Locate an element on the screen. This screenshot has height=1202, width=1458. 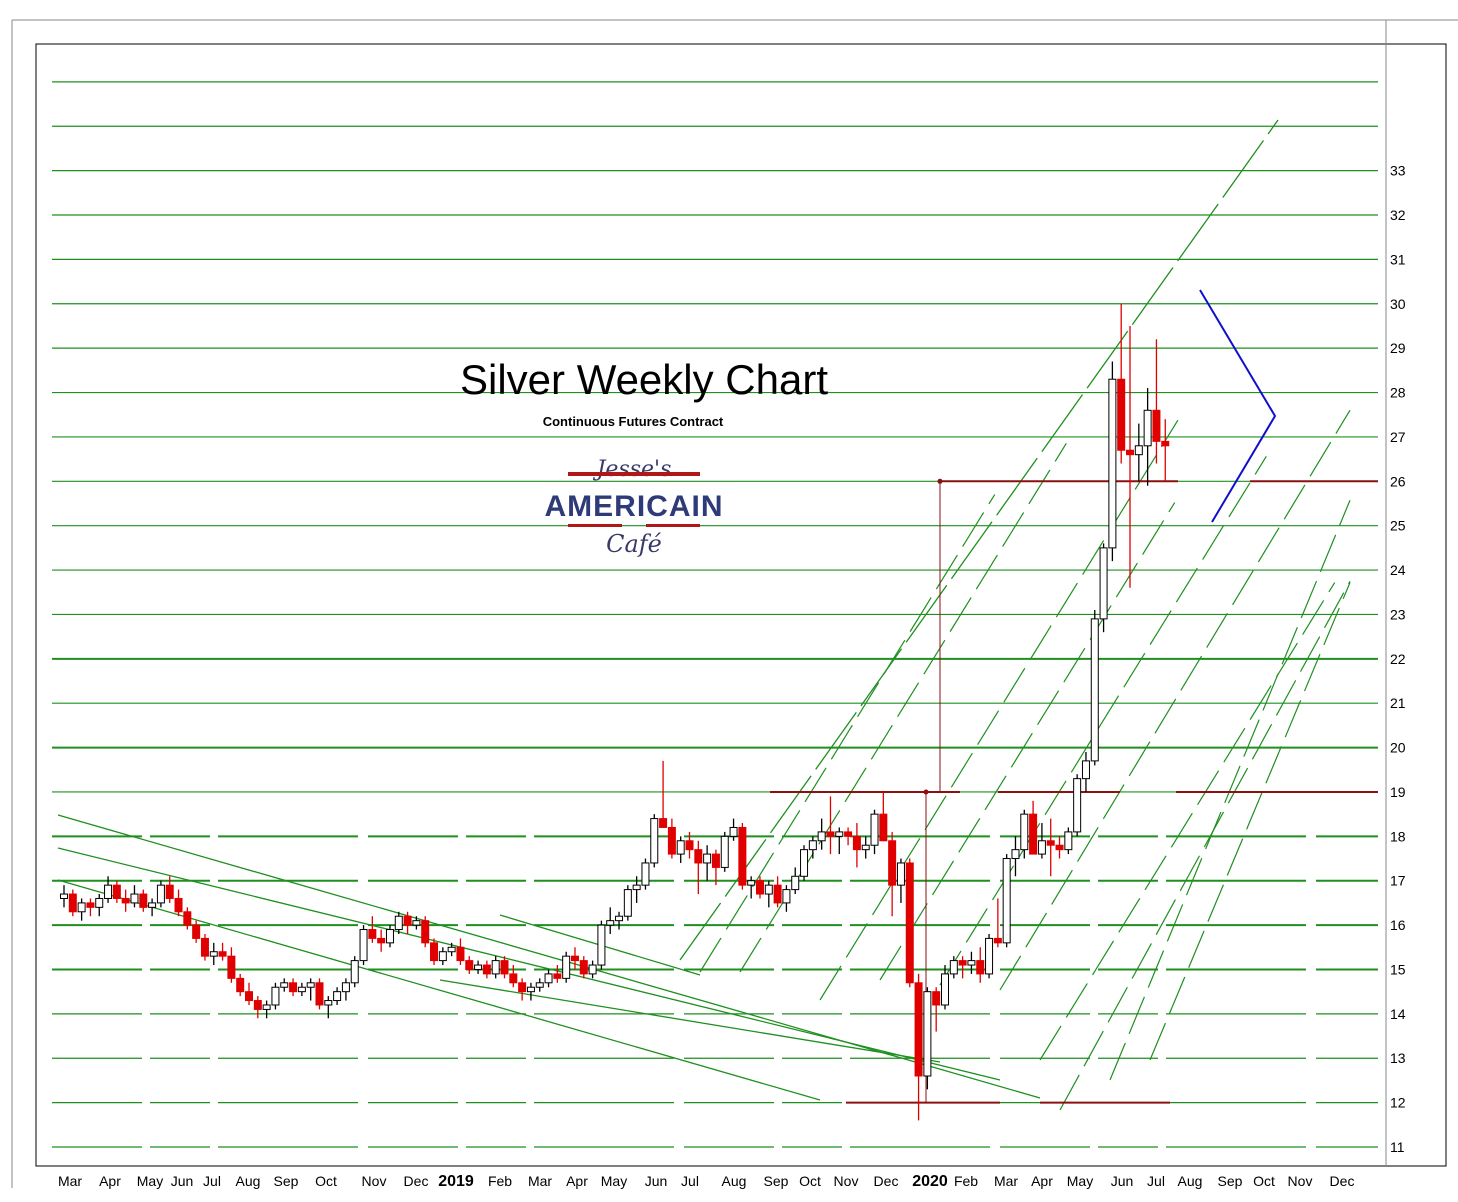
x-tick-label: 2019 is located at coordinates (456, 1181).